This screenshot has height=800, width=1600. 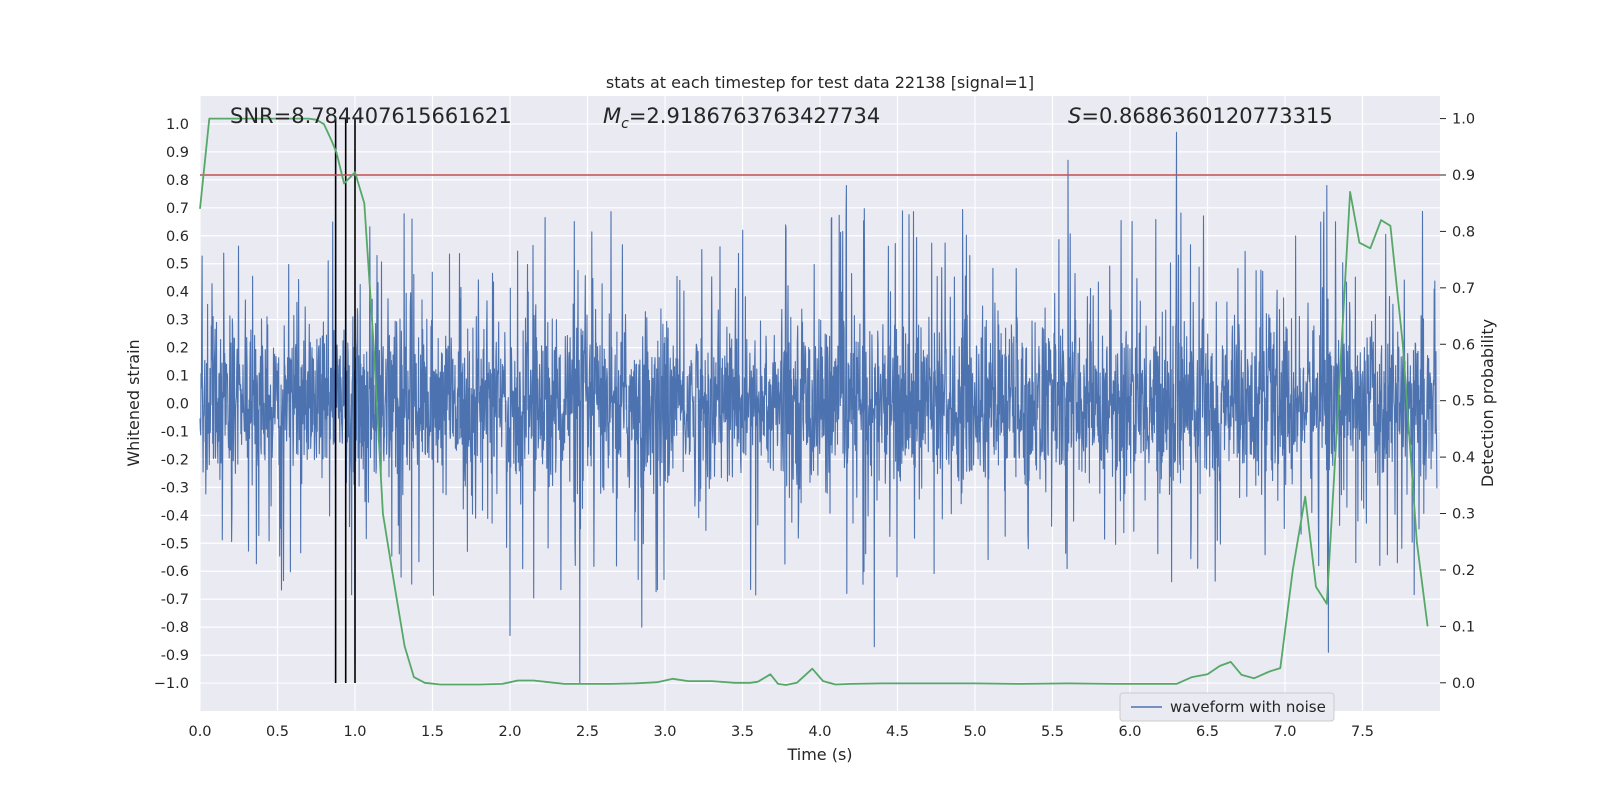 I want to click on x-tick-label: 6.5, so click(x=1207, y=732).